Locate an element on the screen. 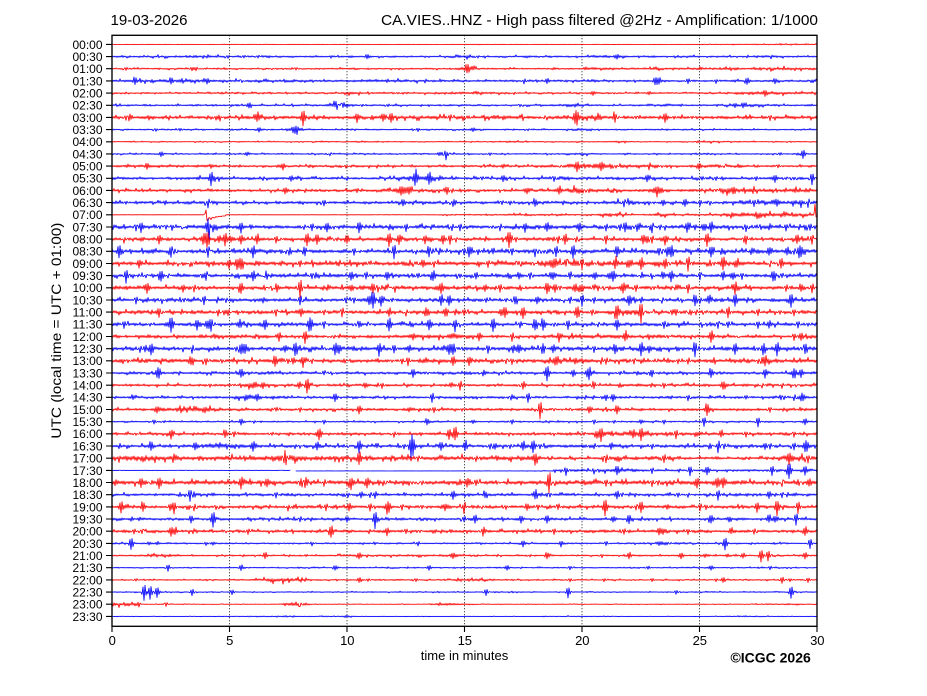  svg-text: 11:00 is located at coordinates (88, 313).